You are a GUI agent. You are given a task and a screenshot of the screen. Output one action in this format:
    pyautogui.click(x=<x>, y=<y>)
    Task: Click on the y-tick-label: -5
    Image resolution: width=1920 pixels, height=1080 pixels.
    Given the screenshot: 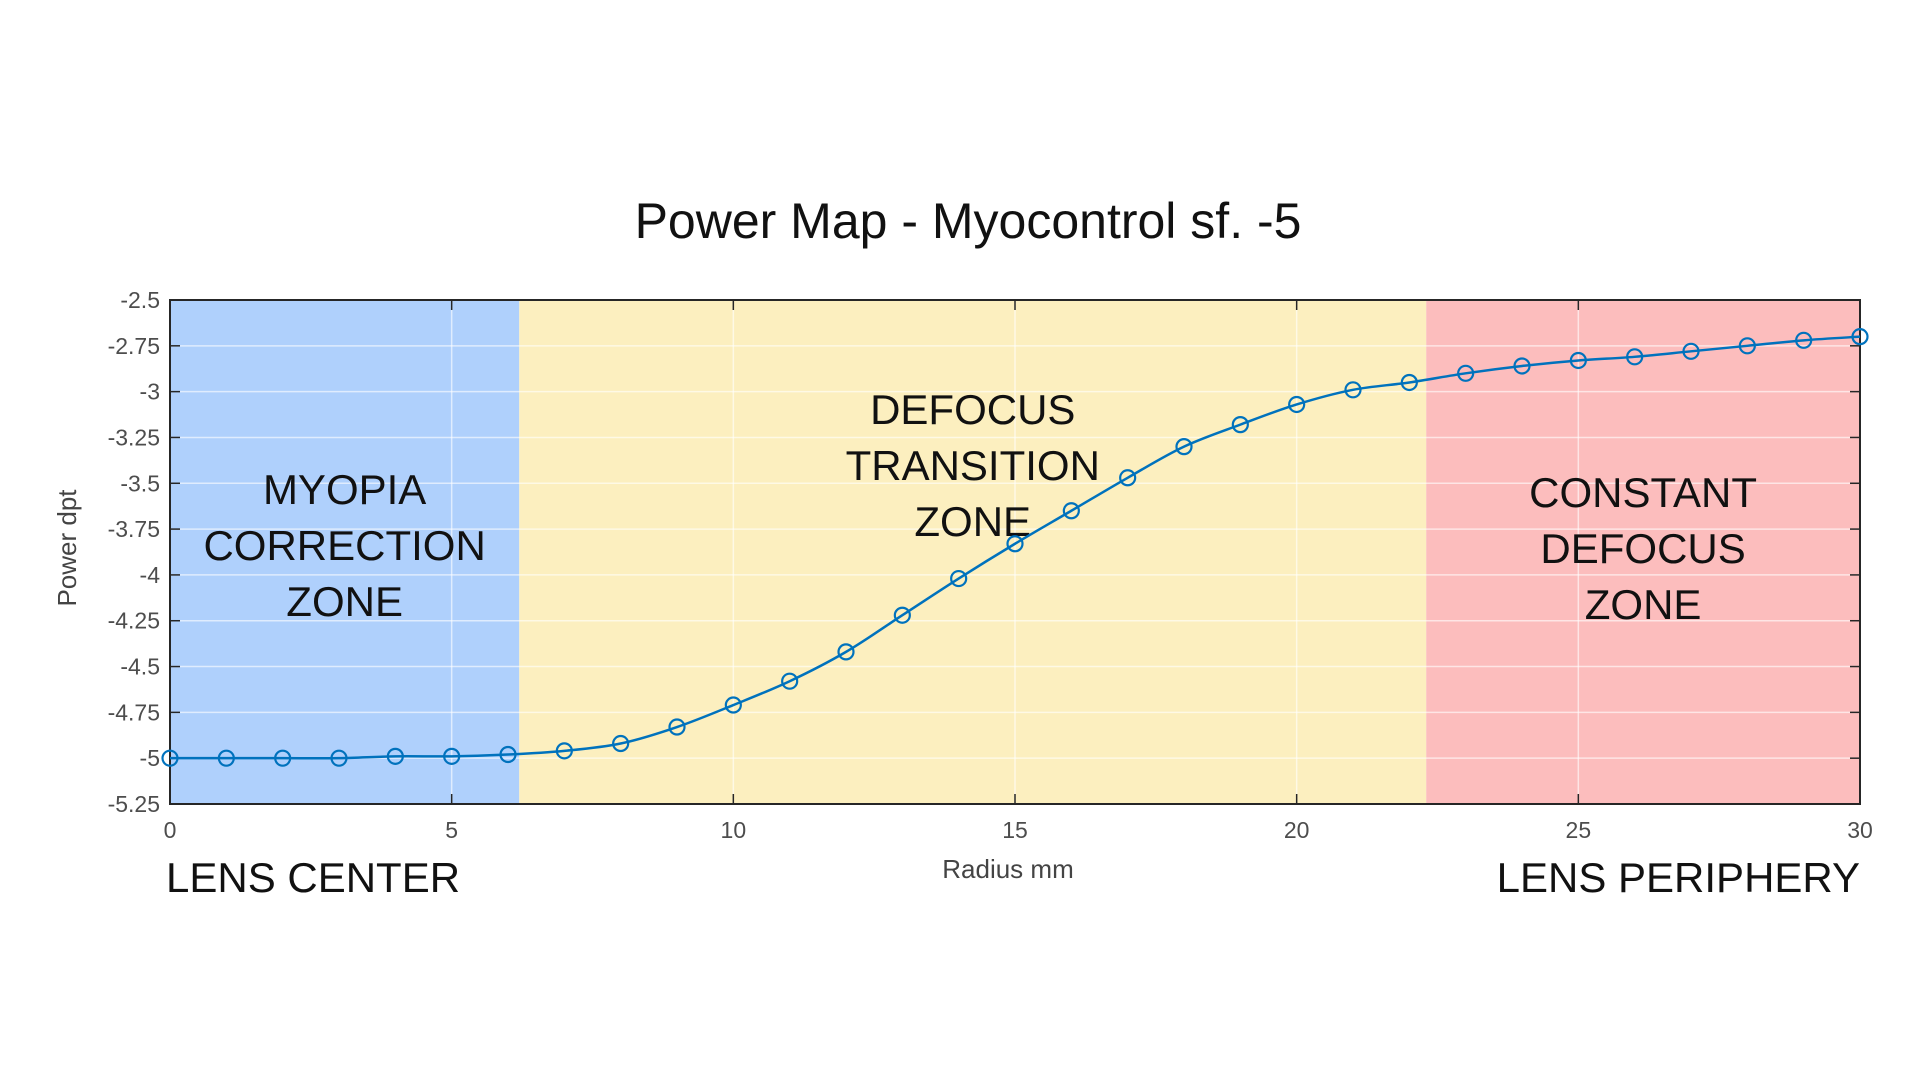 What is the action you would take?
    pyautogui.click(x=150, y=758)
    